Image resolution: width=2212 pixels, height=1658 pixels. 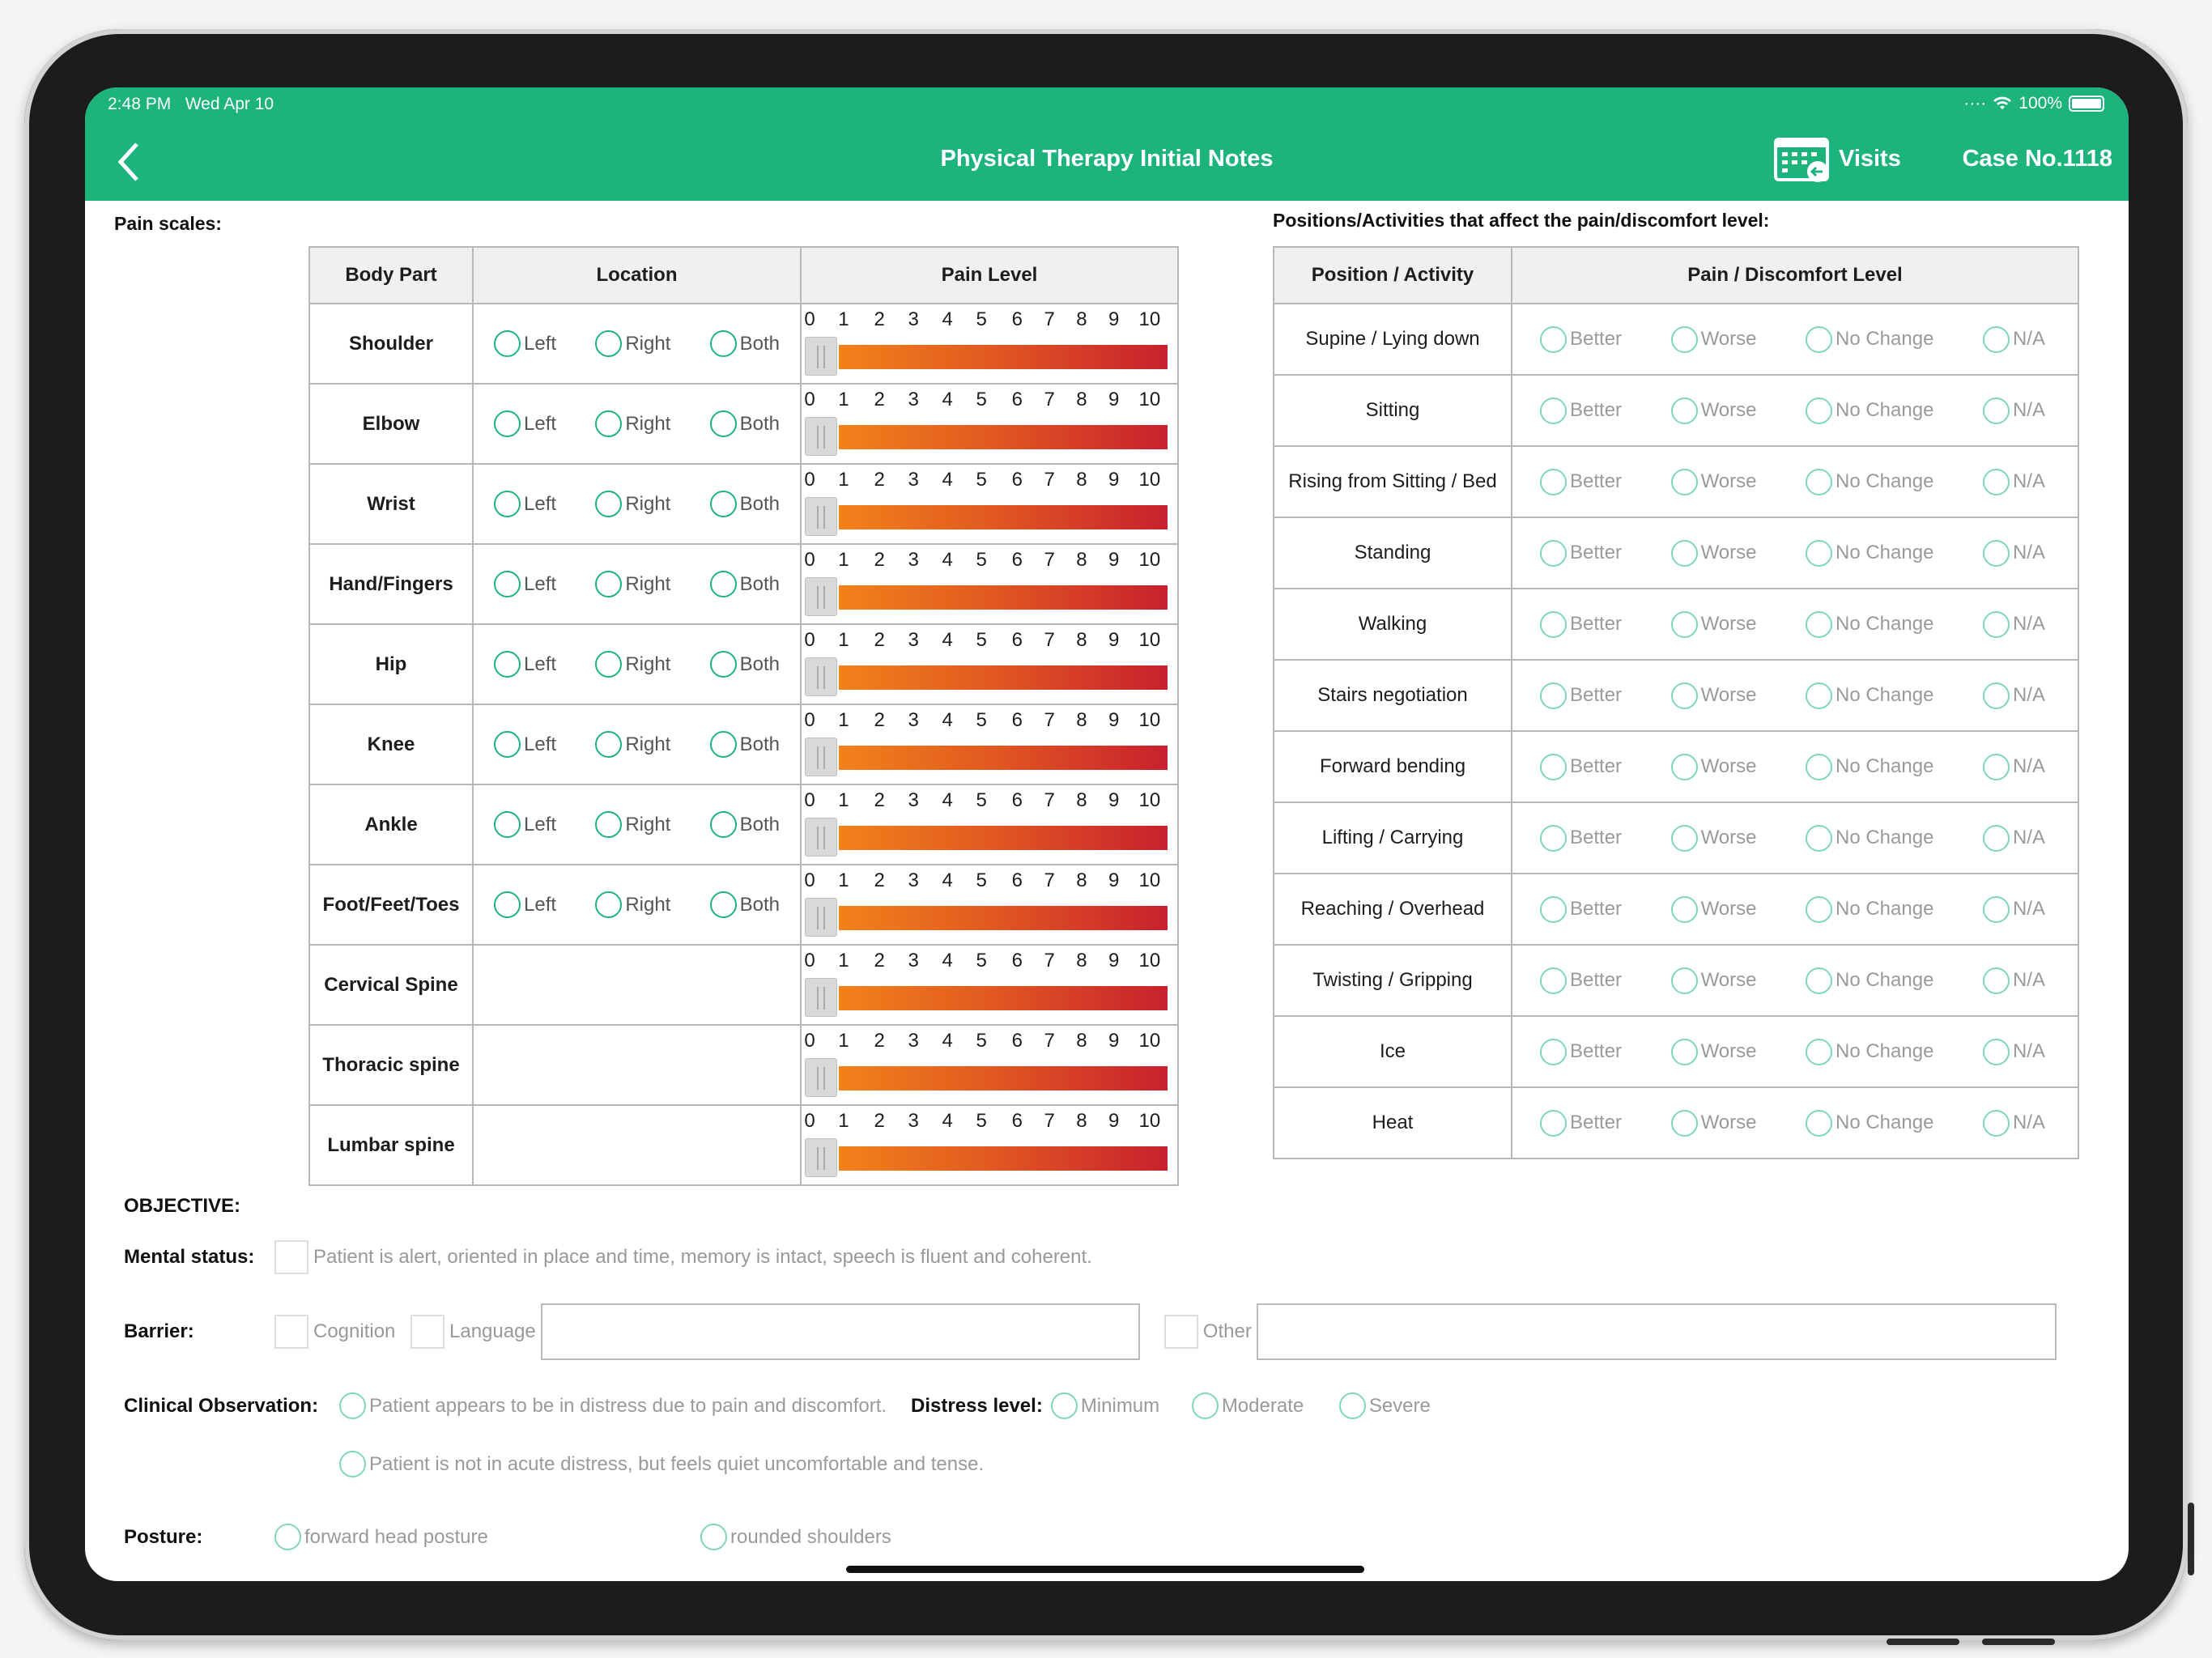 I want to click on distress-moderate-radio: Moderate, so click(x=1265, y=1405).